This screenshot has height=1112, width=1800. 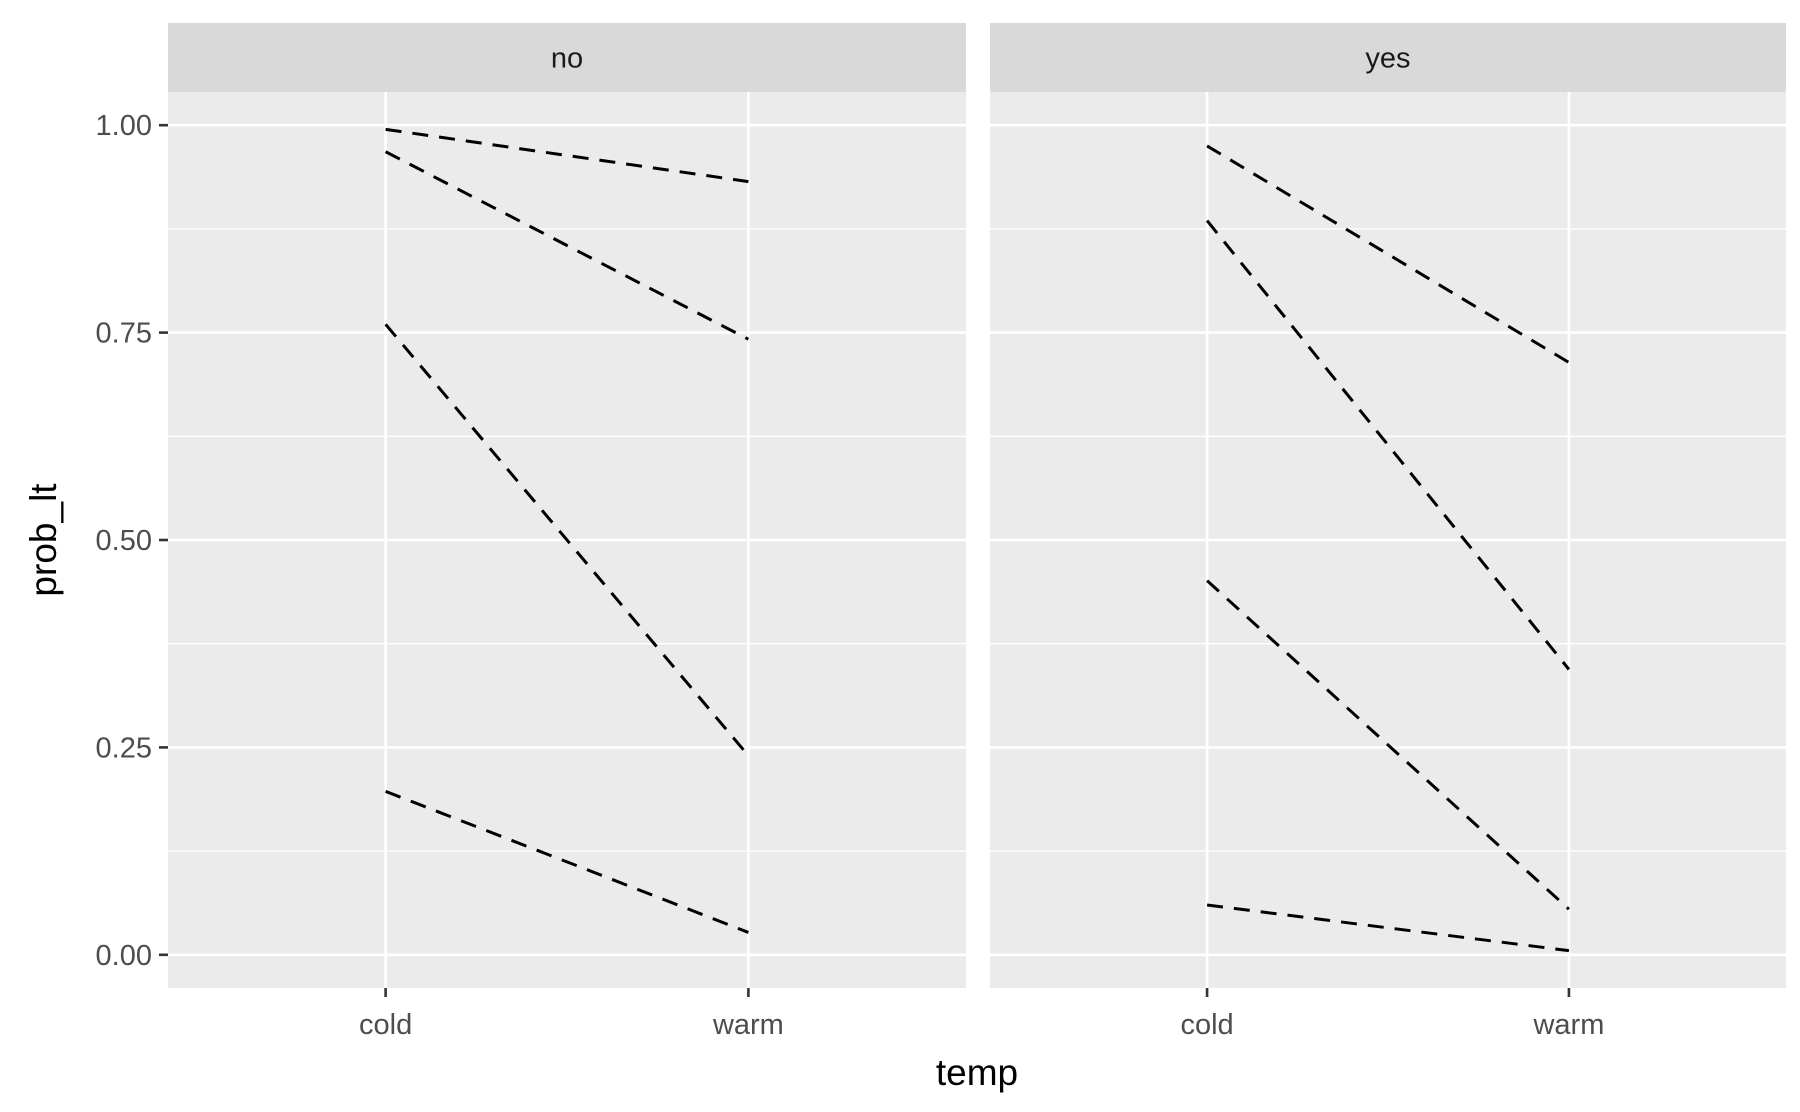 I want to click on facet-strip-label: no, so click(x=567, y=59).